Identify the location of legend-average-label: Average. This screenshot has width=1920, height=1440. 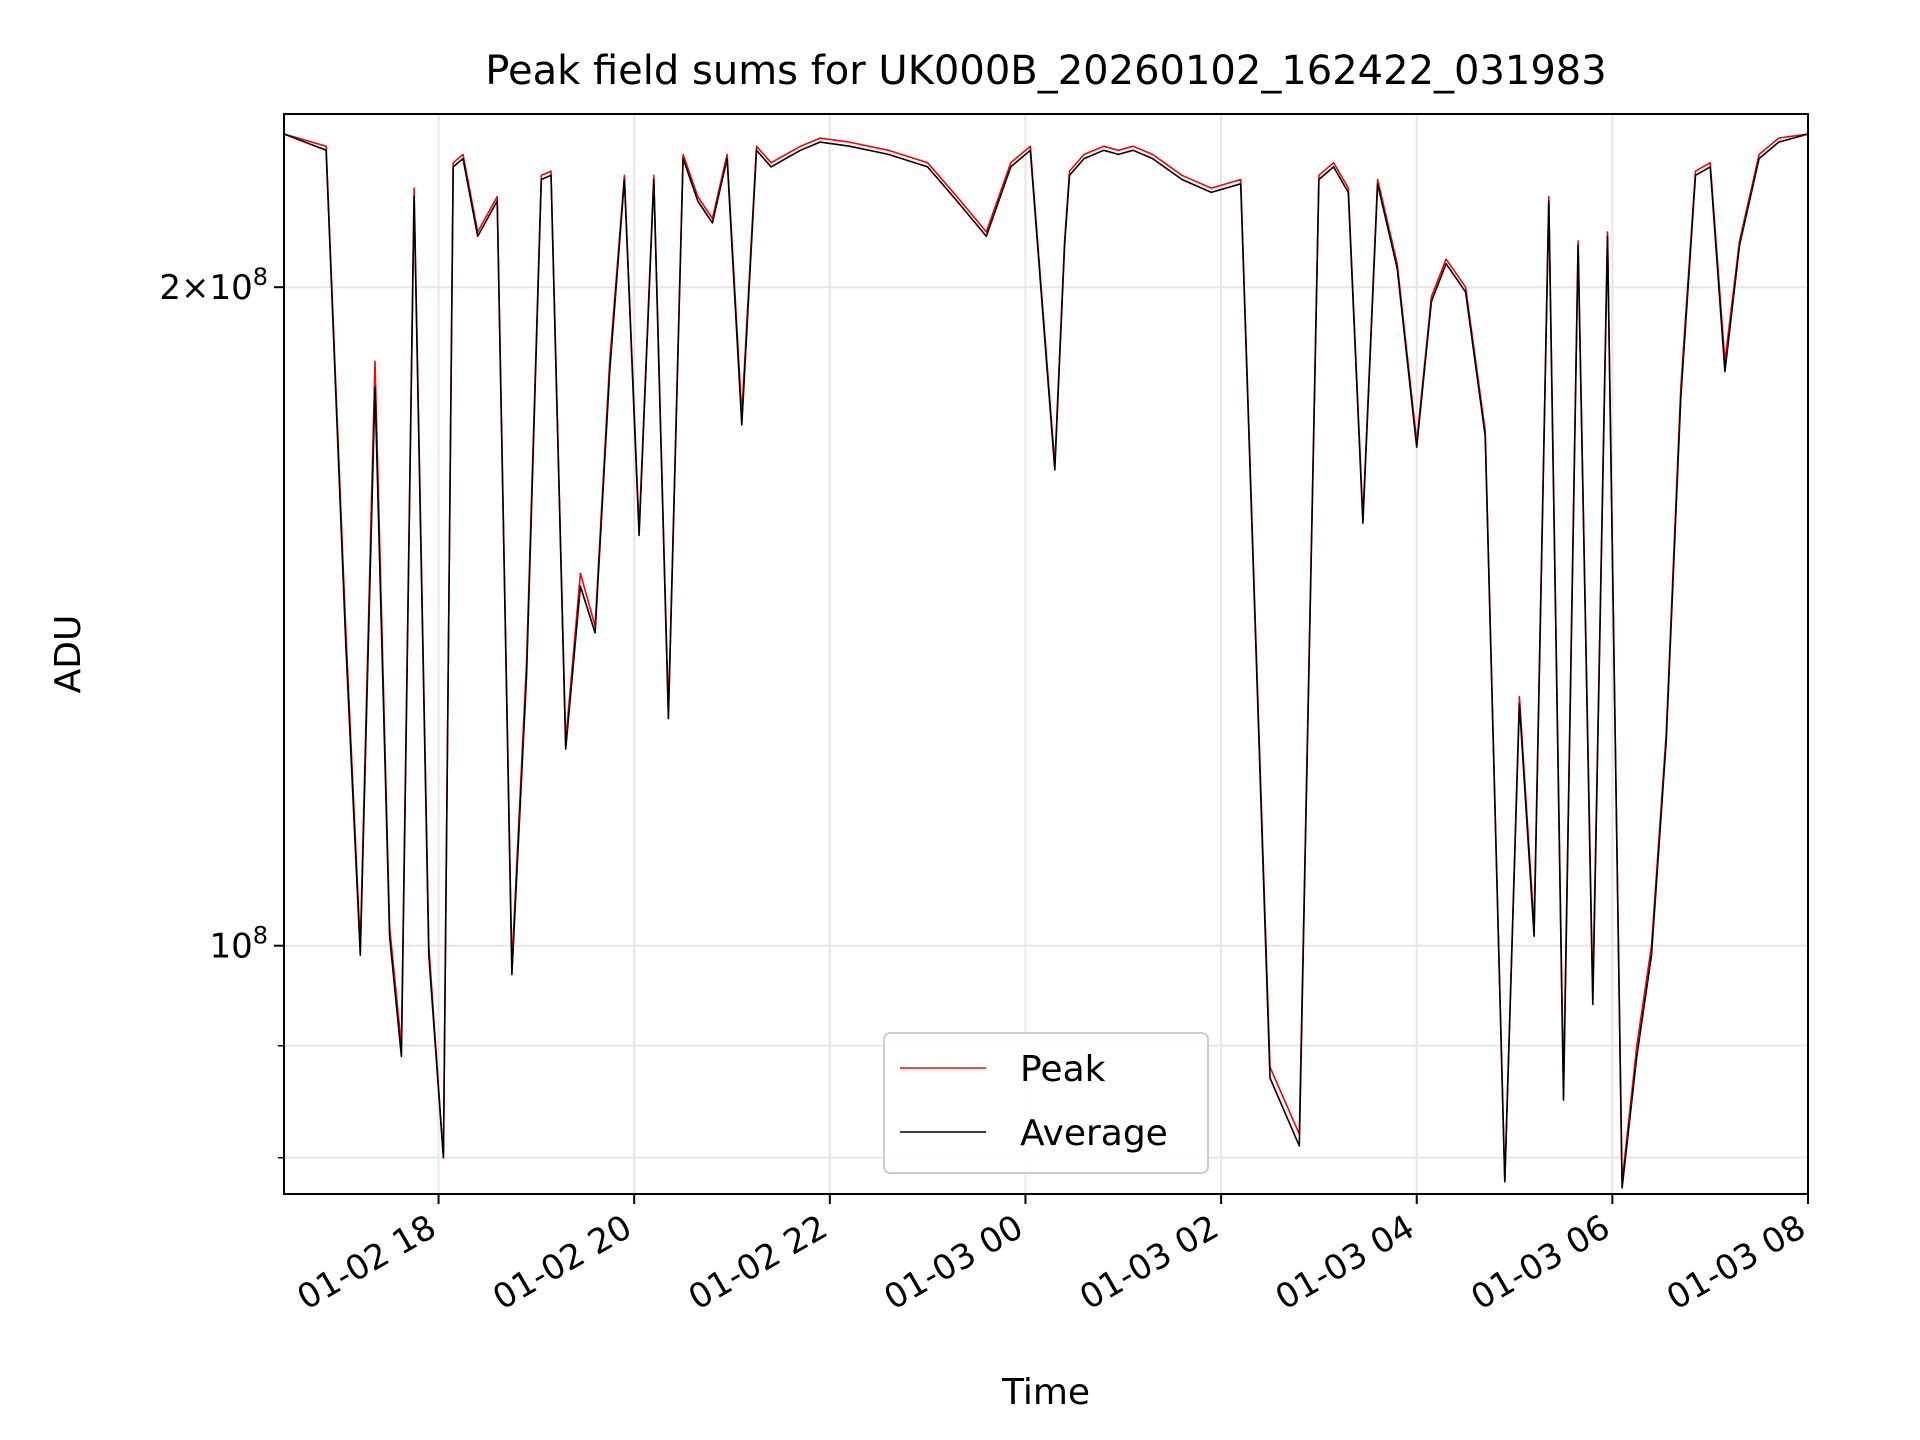
(1094, 1133).